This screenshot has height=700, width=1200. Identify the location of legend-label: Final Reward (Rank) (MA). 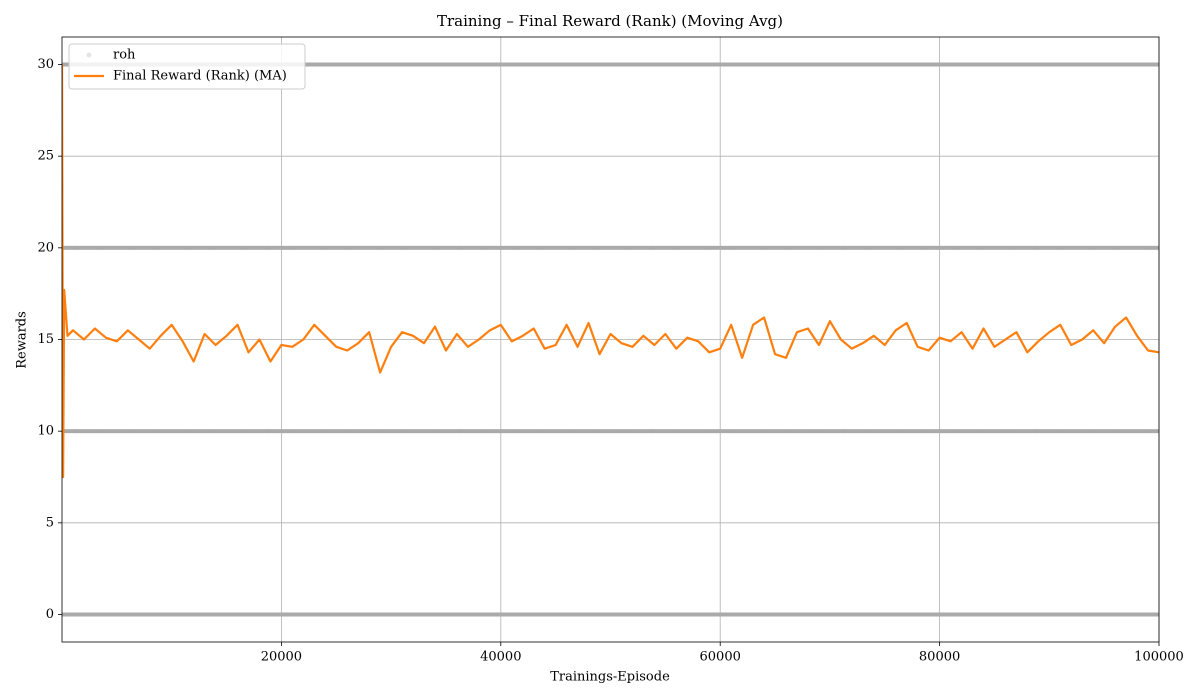
(200, 76).